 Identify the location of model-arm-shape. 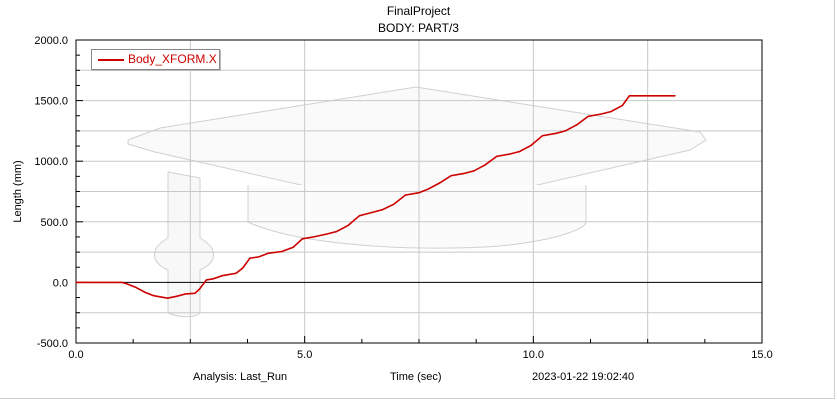
(184, 244).